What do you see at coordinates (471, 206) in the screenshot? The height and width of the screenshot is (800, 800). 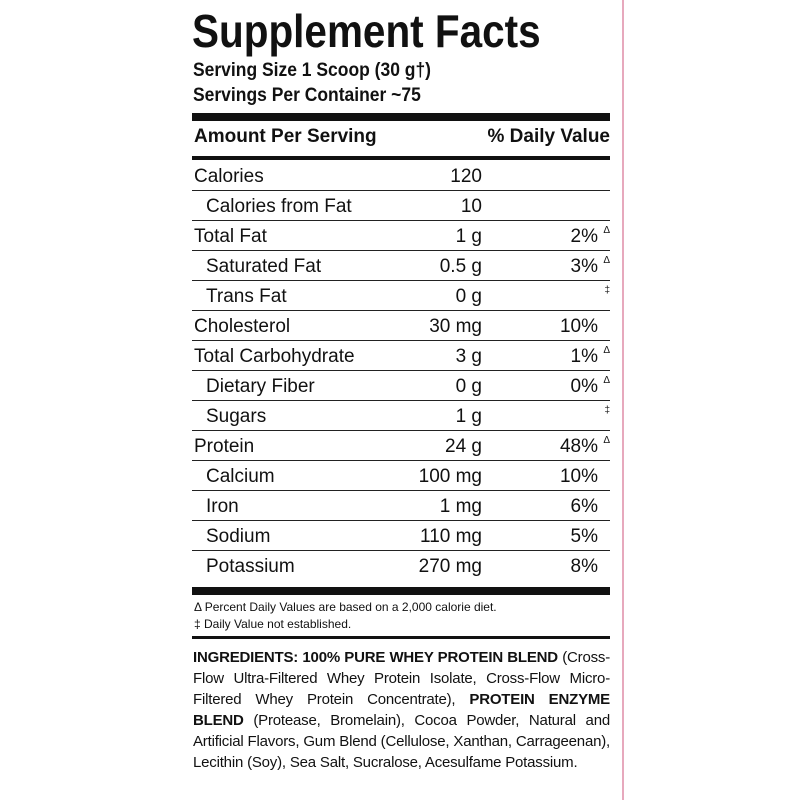 I see `nutrient-amount: 10` at bounding box center [471, 206].